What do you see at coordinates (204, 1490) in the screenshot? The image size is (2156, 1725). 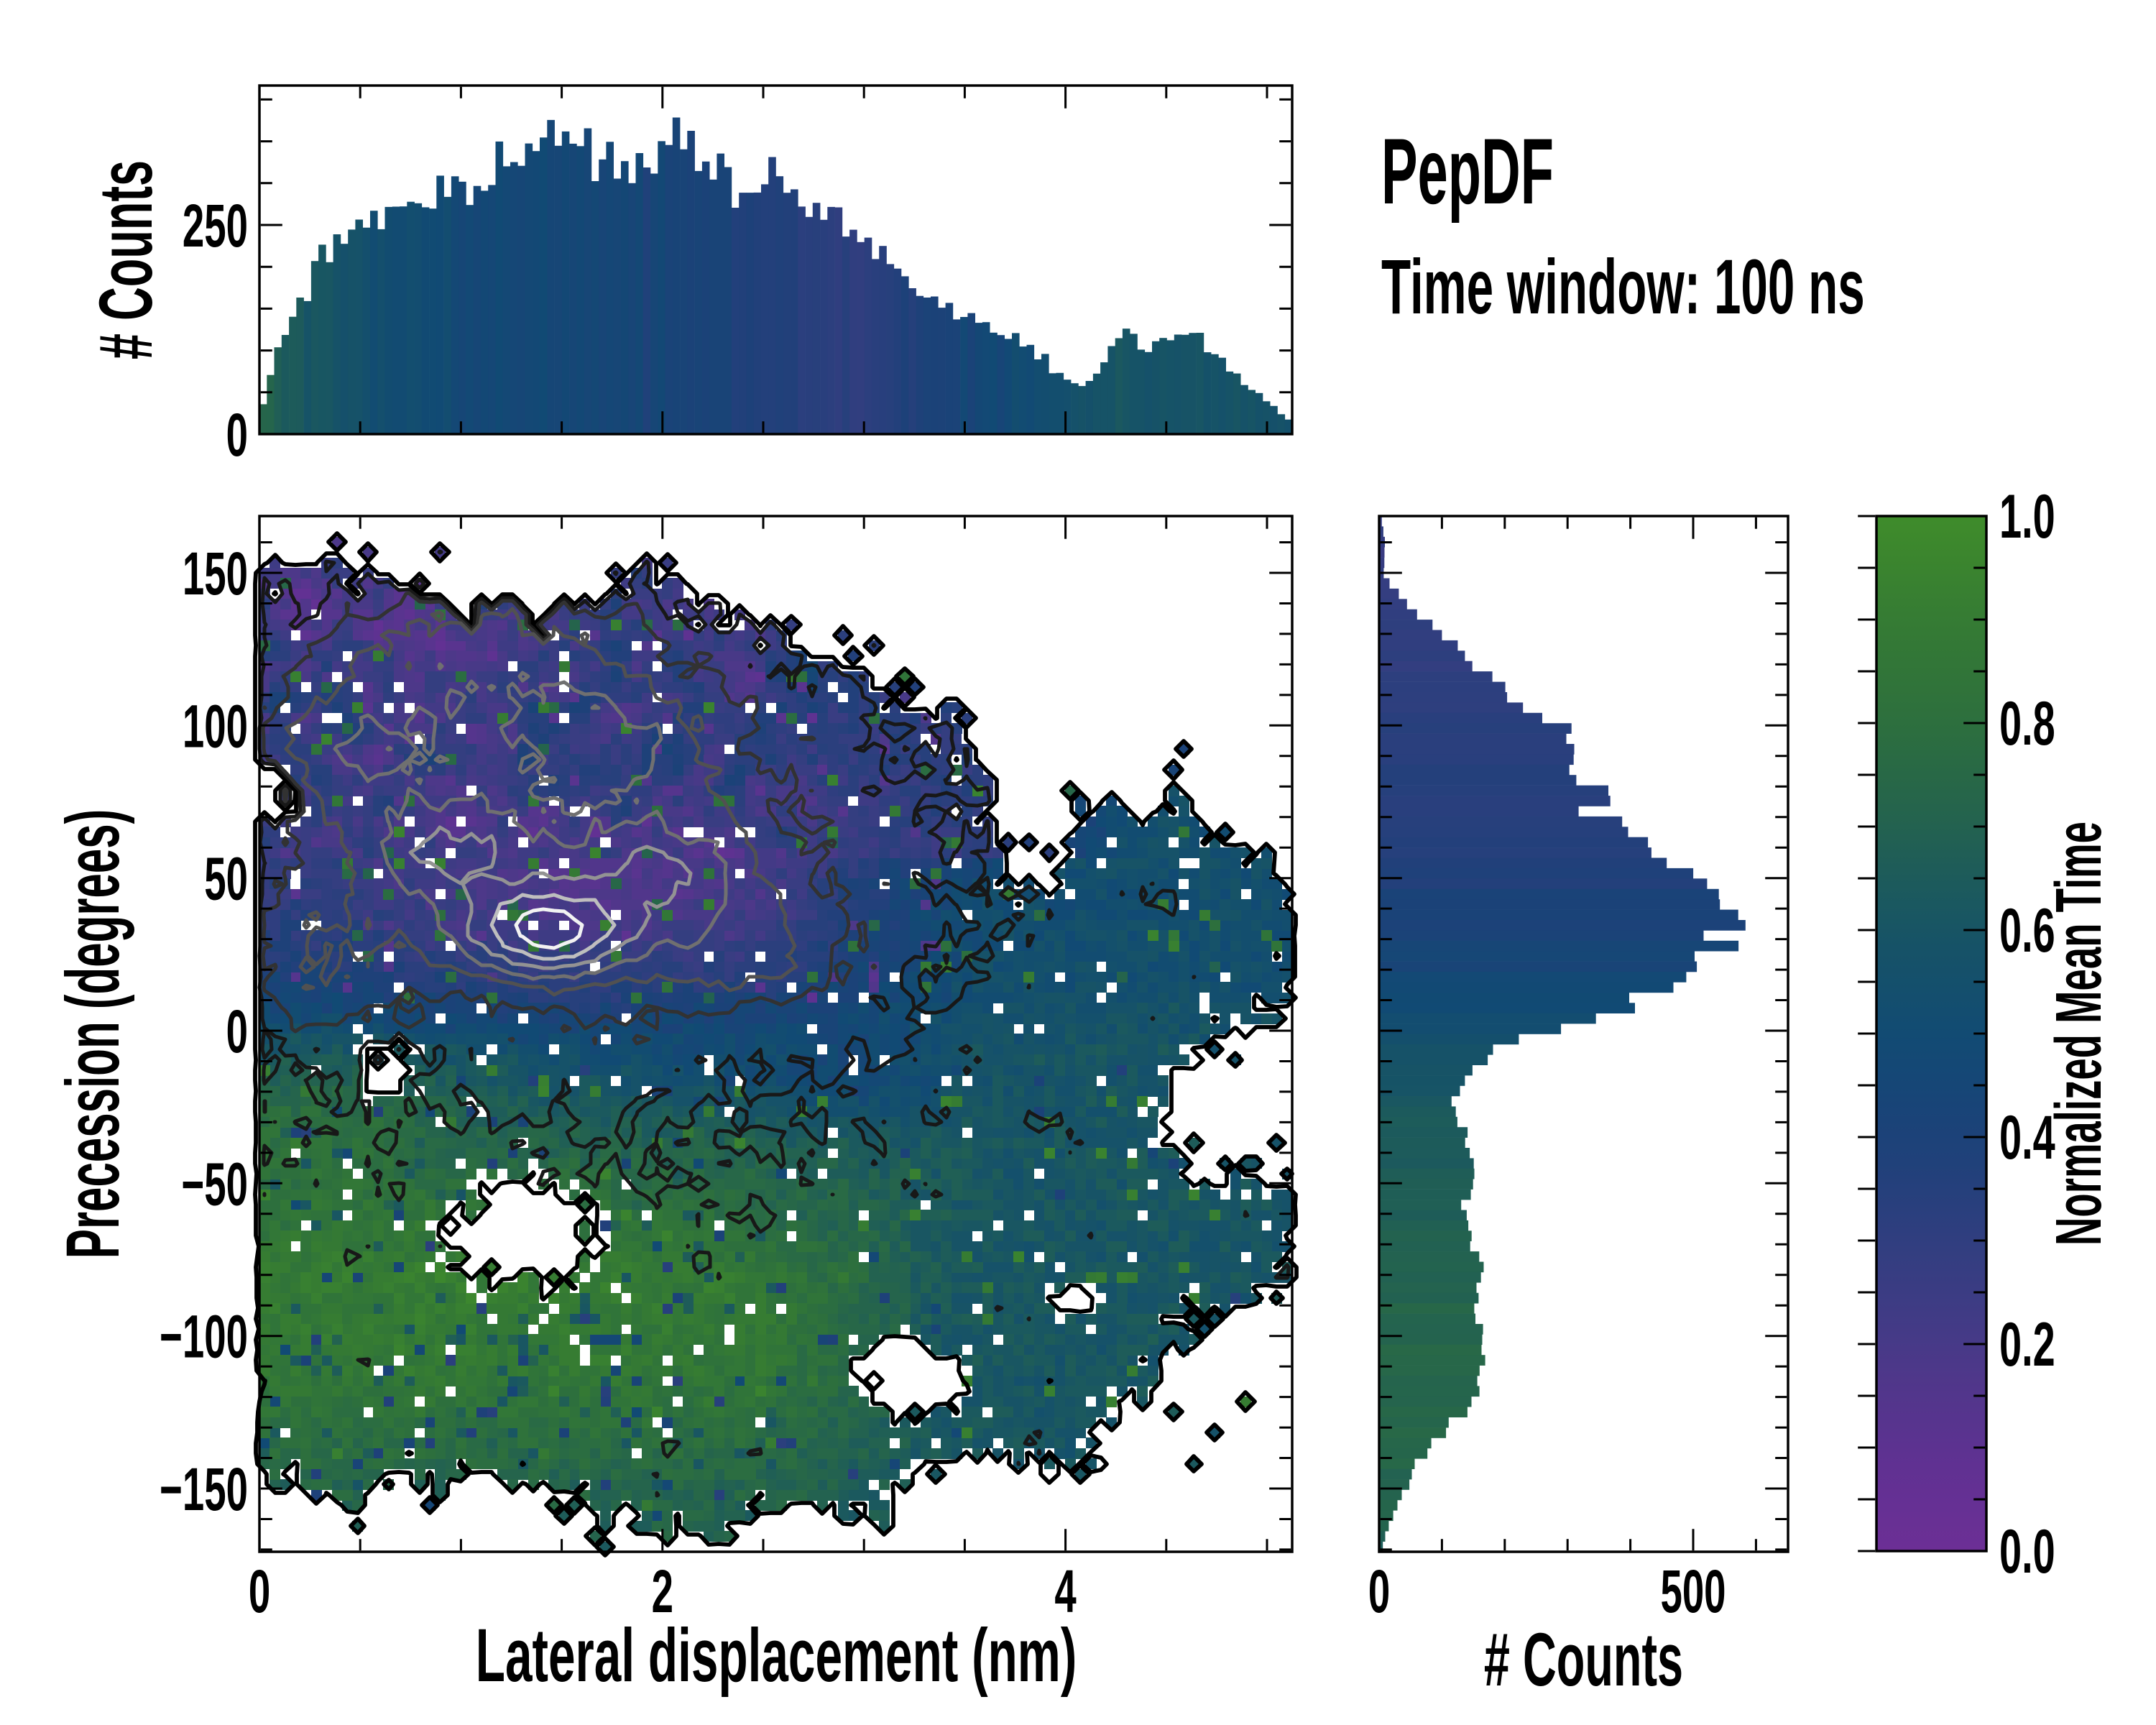 I see `svg-text: −150` at bounding box center [204, 1490].